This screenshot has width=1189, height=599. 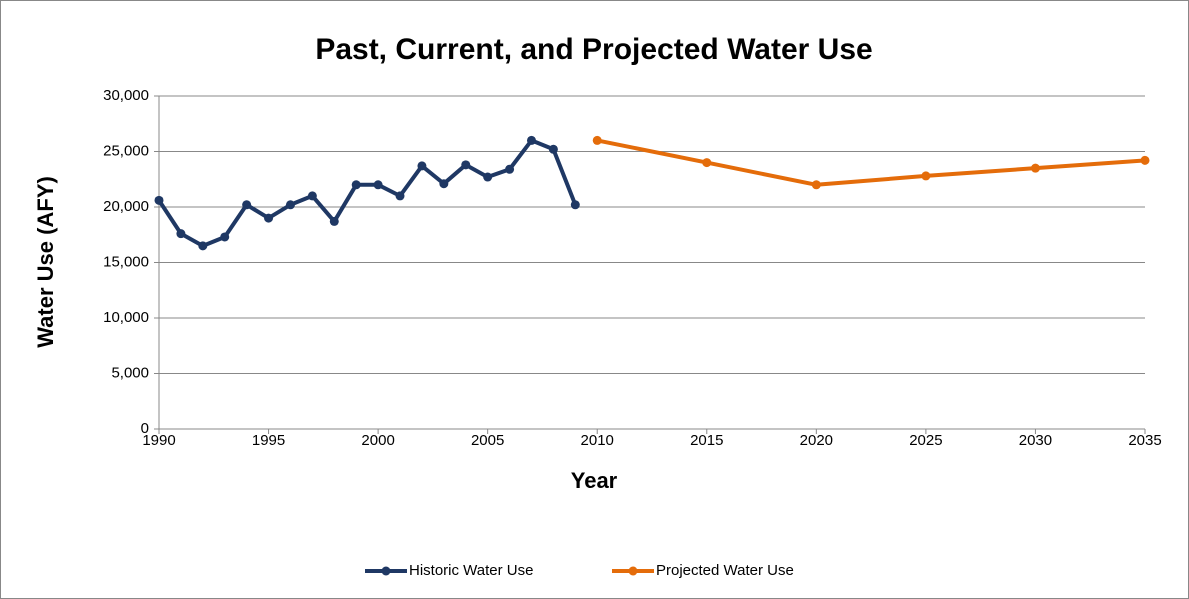 I want to click on x-tick-label: 2025, so click(x=925, y=440).